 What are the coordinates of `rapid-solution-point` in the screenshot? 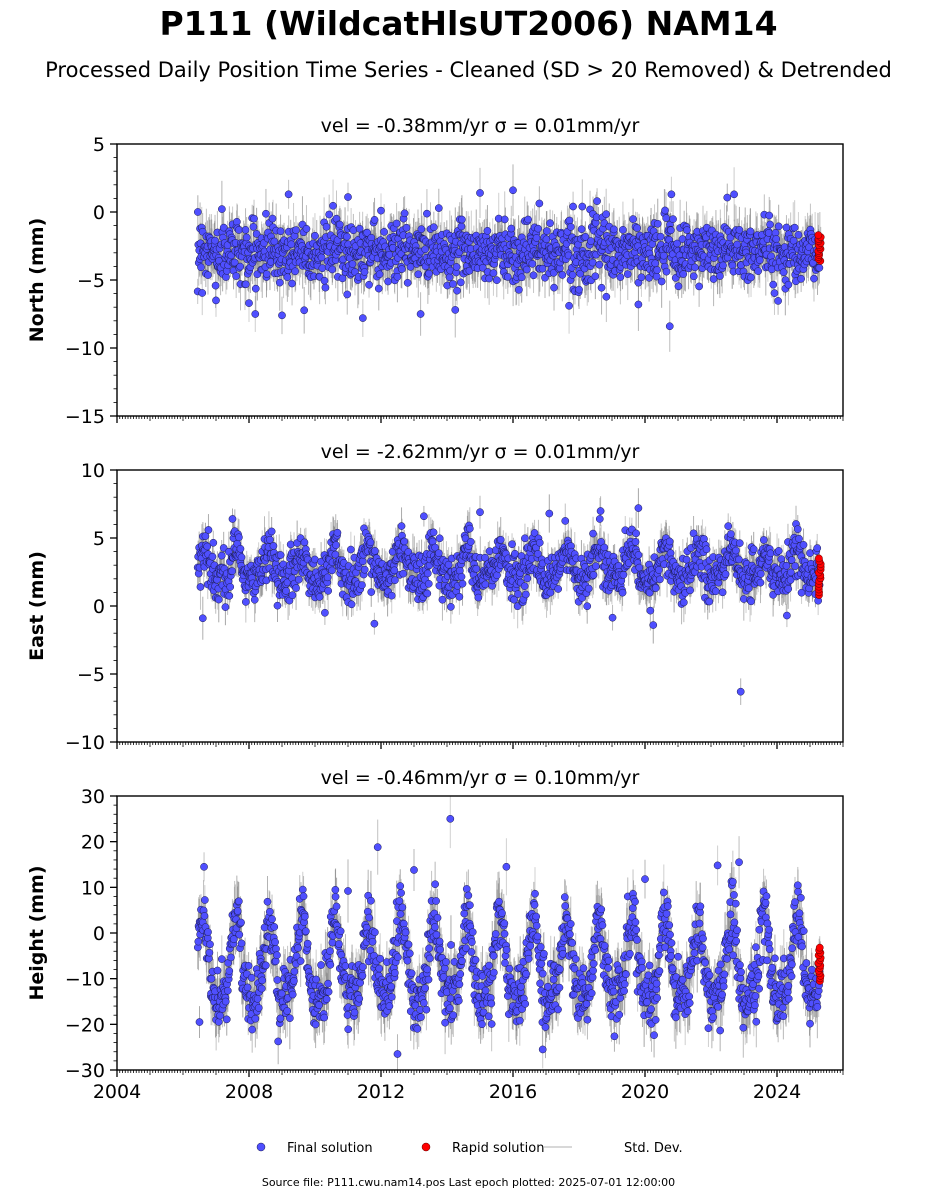 It's located at (818, 235).